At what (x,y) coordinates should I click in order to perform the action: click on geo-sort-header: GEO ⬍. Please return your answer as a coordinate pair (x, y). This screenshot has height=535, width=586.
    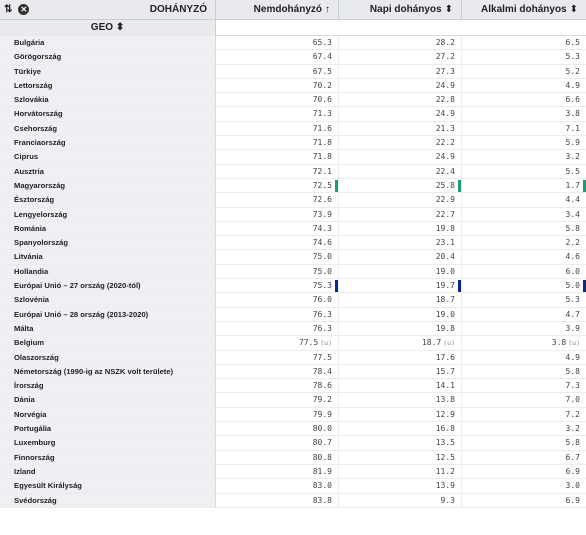
    Looking at the image, I should click on (108, 28).